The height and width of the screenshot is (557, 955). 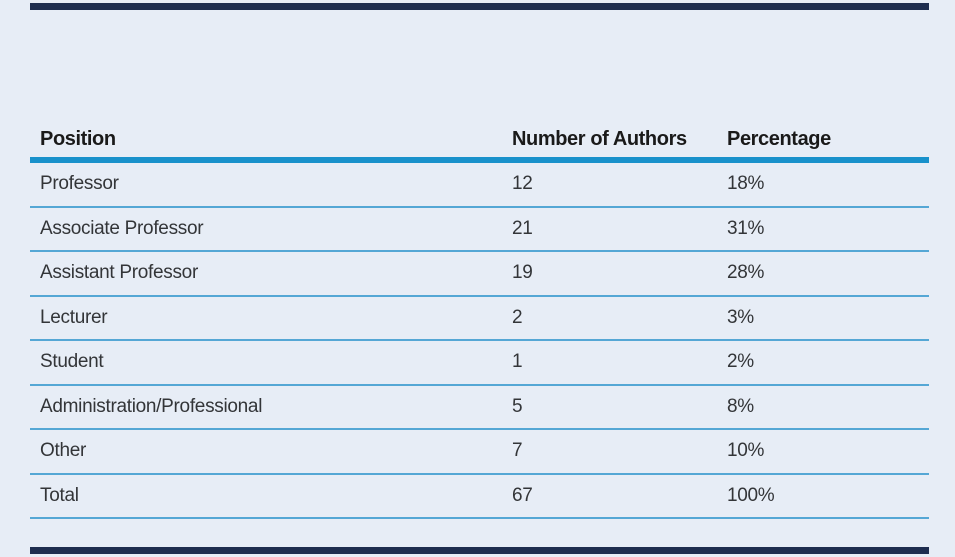 I want to click on cell-percentage: 3%, so click(x=740, y=317).